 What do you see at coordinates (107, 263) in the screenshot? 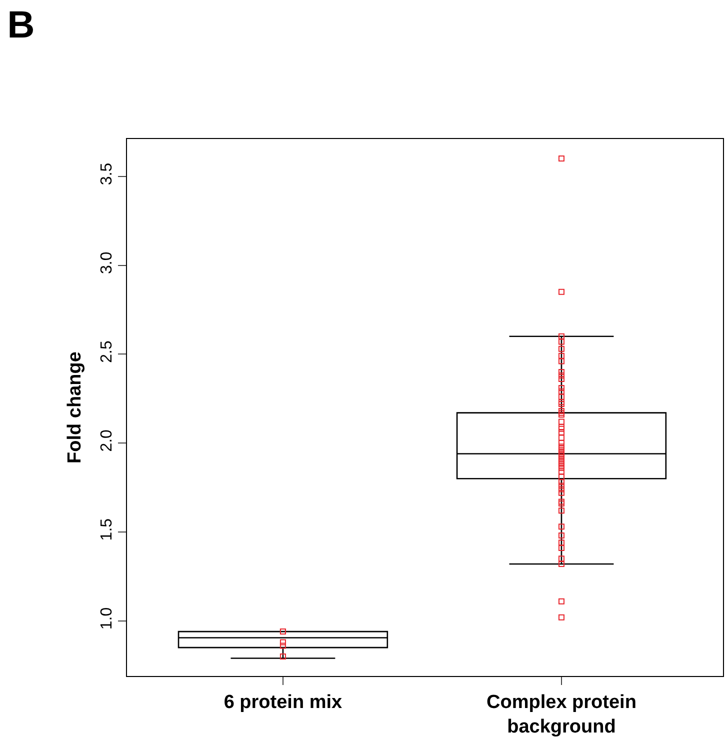
I see `y-tick-label: 3.0` at bounding box center [107, 263].